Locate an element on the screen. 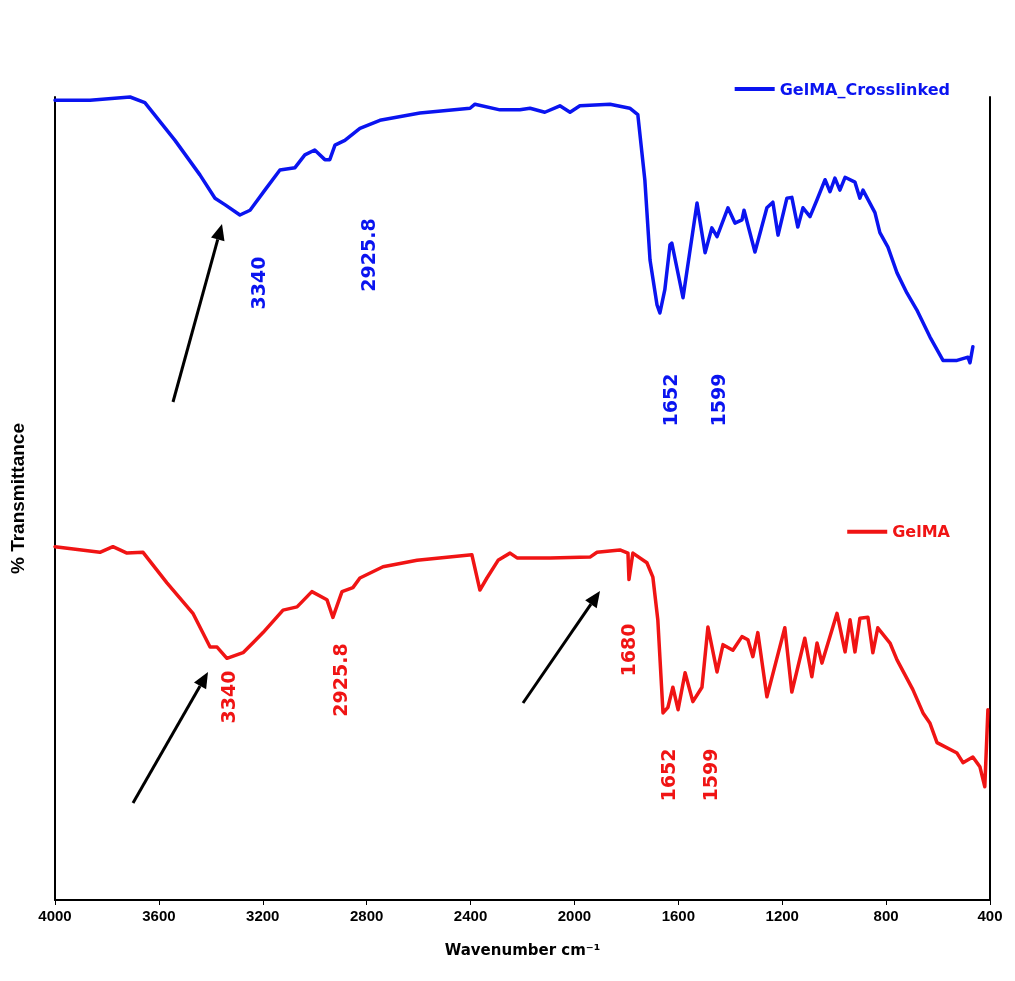 This screenshot has width=1015, height=981. x-tick-label: 4000 is located at coordinates (55, 915).